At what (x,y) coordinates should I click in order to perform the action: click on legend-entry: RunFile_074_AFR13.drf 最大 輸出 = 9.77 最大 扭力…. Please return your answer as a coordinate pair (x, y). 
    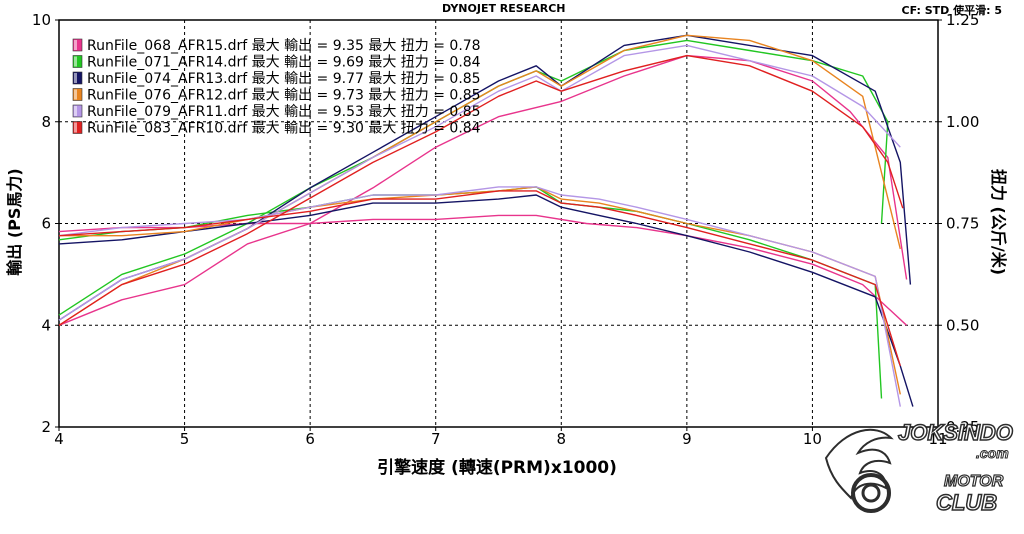
    Looking at the image, I should click on (284, 79).